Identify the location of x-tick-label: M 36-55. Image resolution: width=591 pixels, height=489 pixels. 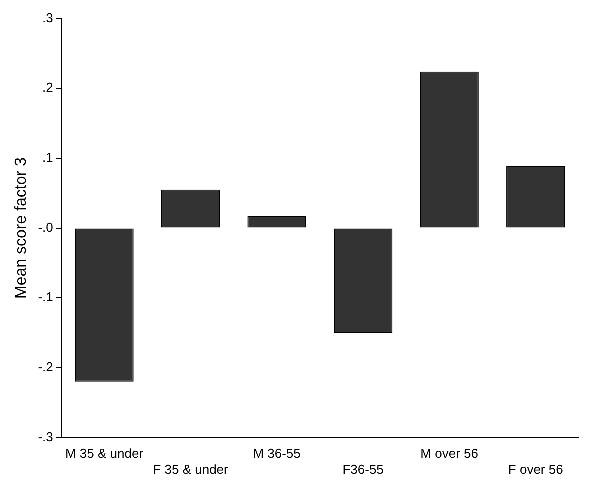
(277, 454).